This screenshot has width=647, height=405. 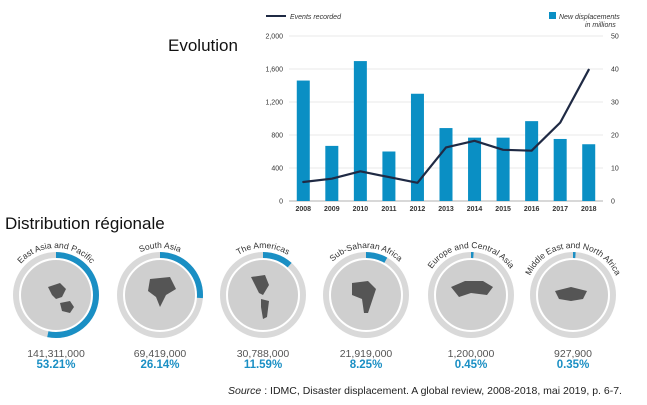 I want to click on region-percentage: 53.21%, so click(x=56, y=365).